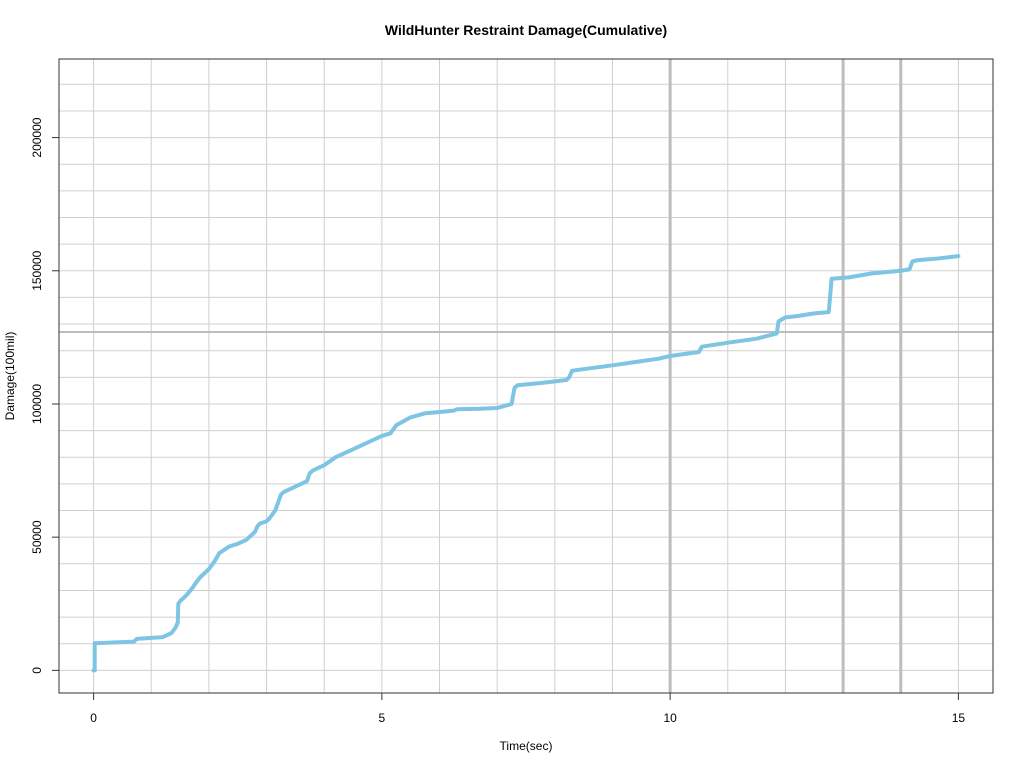  I want to click on y-tick-label: 100000, so click(37, 404).